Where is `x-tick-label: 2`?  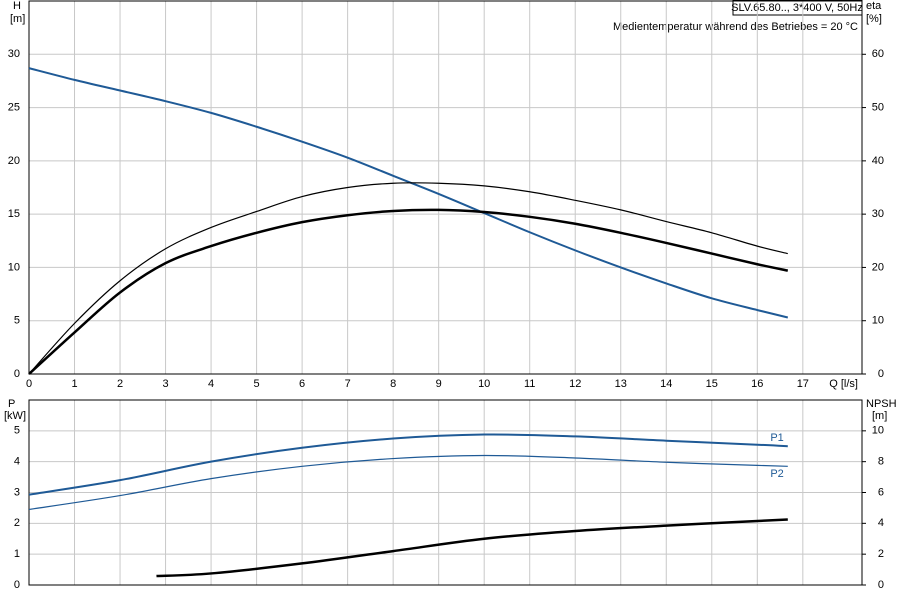
x-tick-label: 2 is located at coordinates (120, 384).